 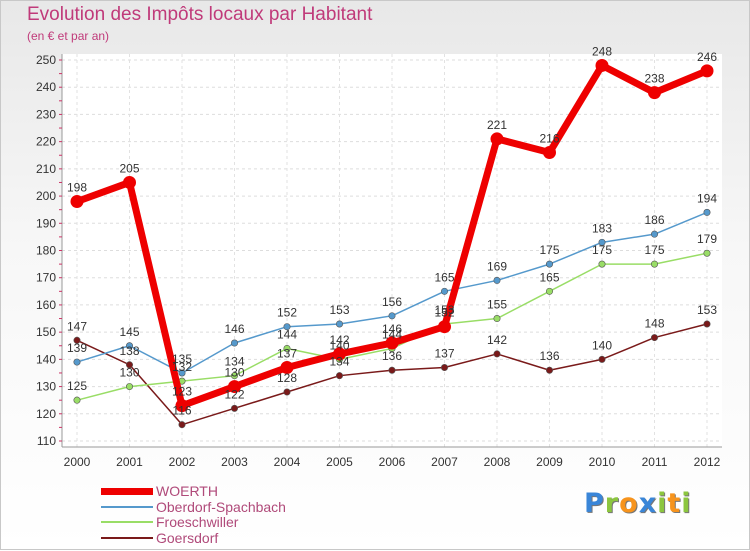 I want to click on data-label-oberdorf-spachbach: 146, so click(x=234, y=329).